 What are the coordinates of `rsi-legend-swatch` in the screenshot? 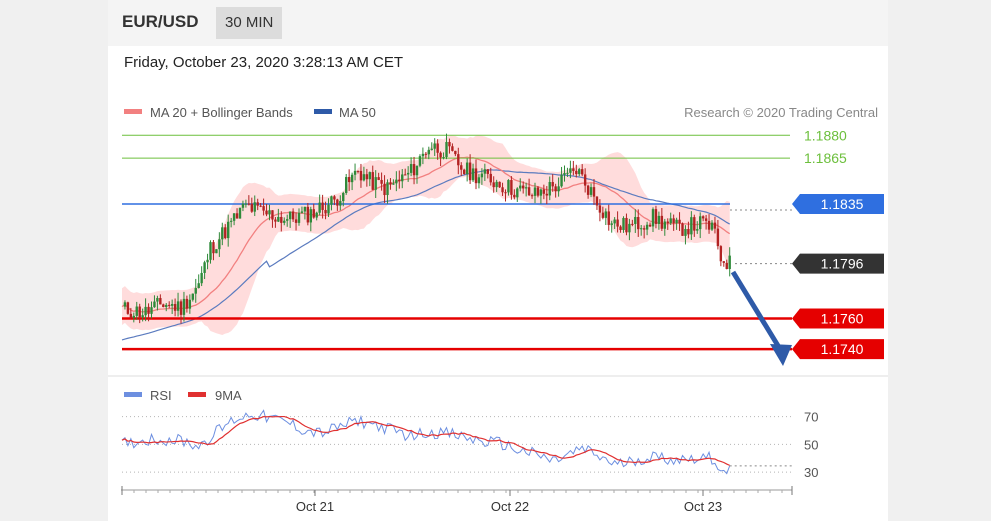 It's located at (133, 394).